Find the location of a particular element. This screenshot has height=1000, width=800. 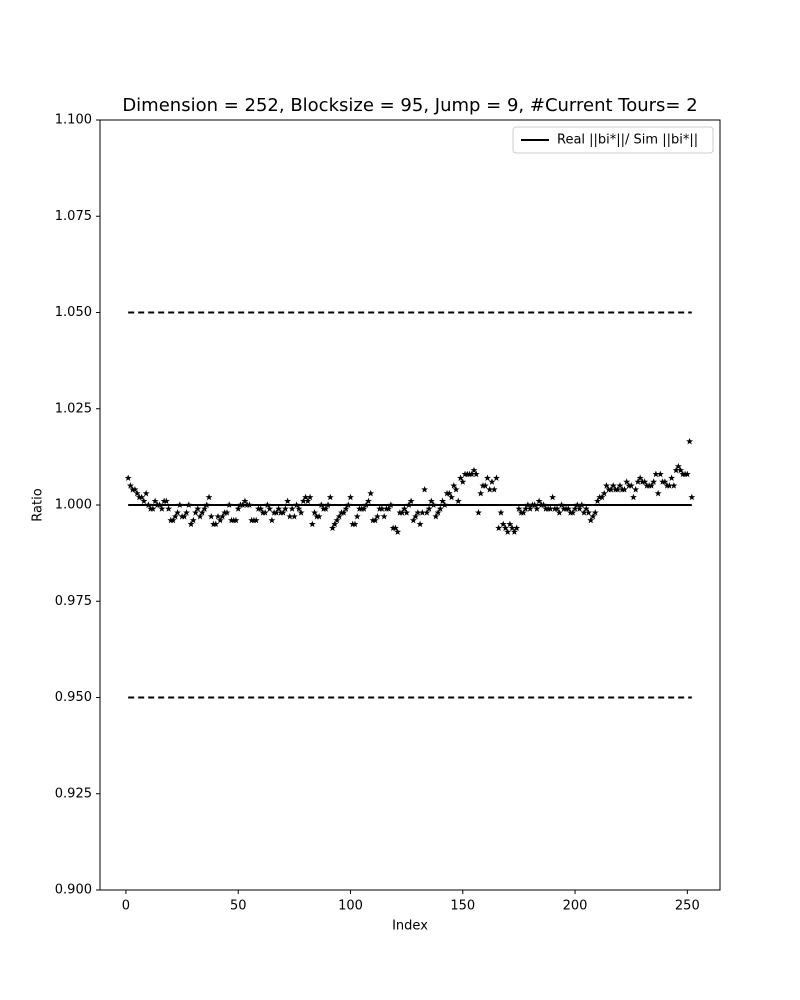

x-tick-label: 50 is located at coordinates (238, 906).